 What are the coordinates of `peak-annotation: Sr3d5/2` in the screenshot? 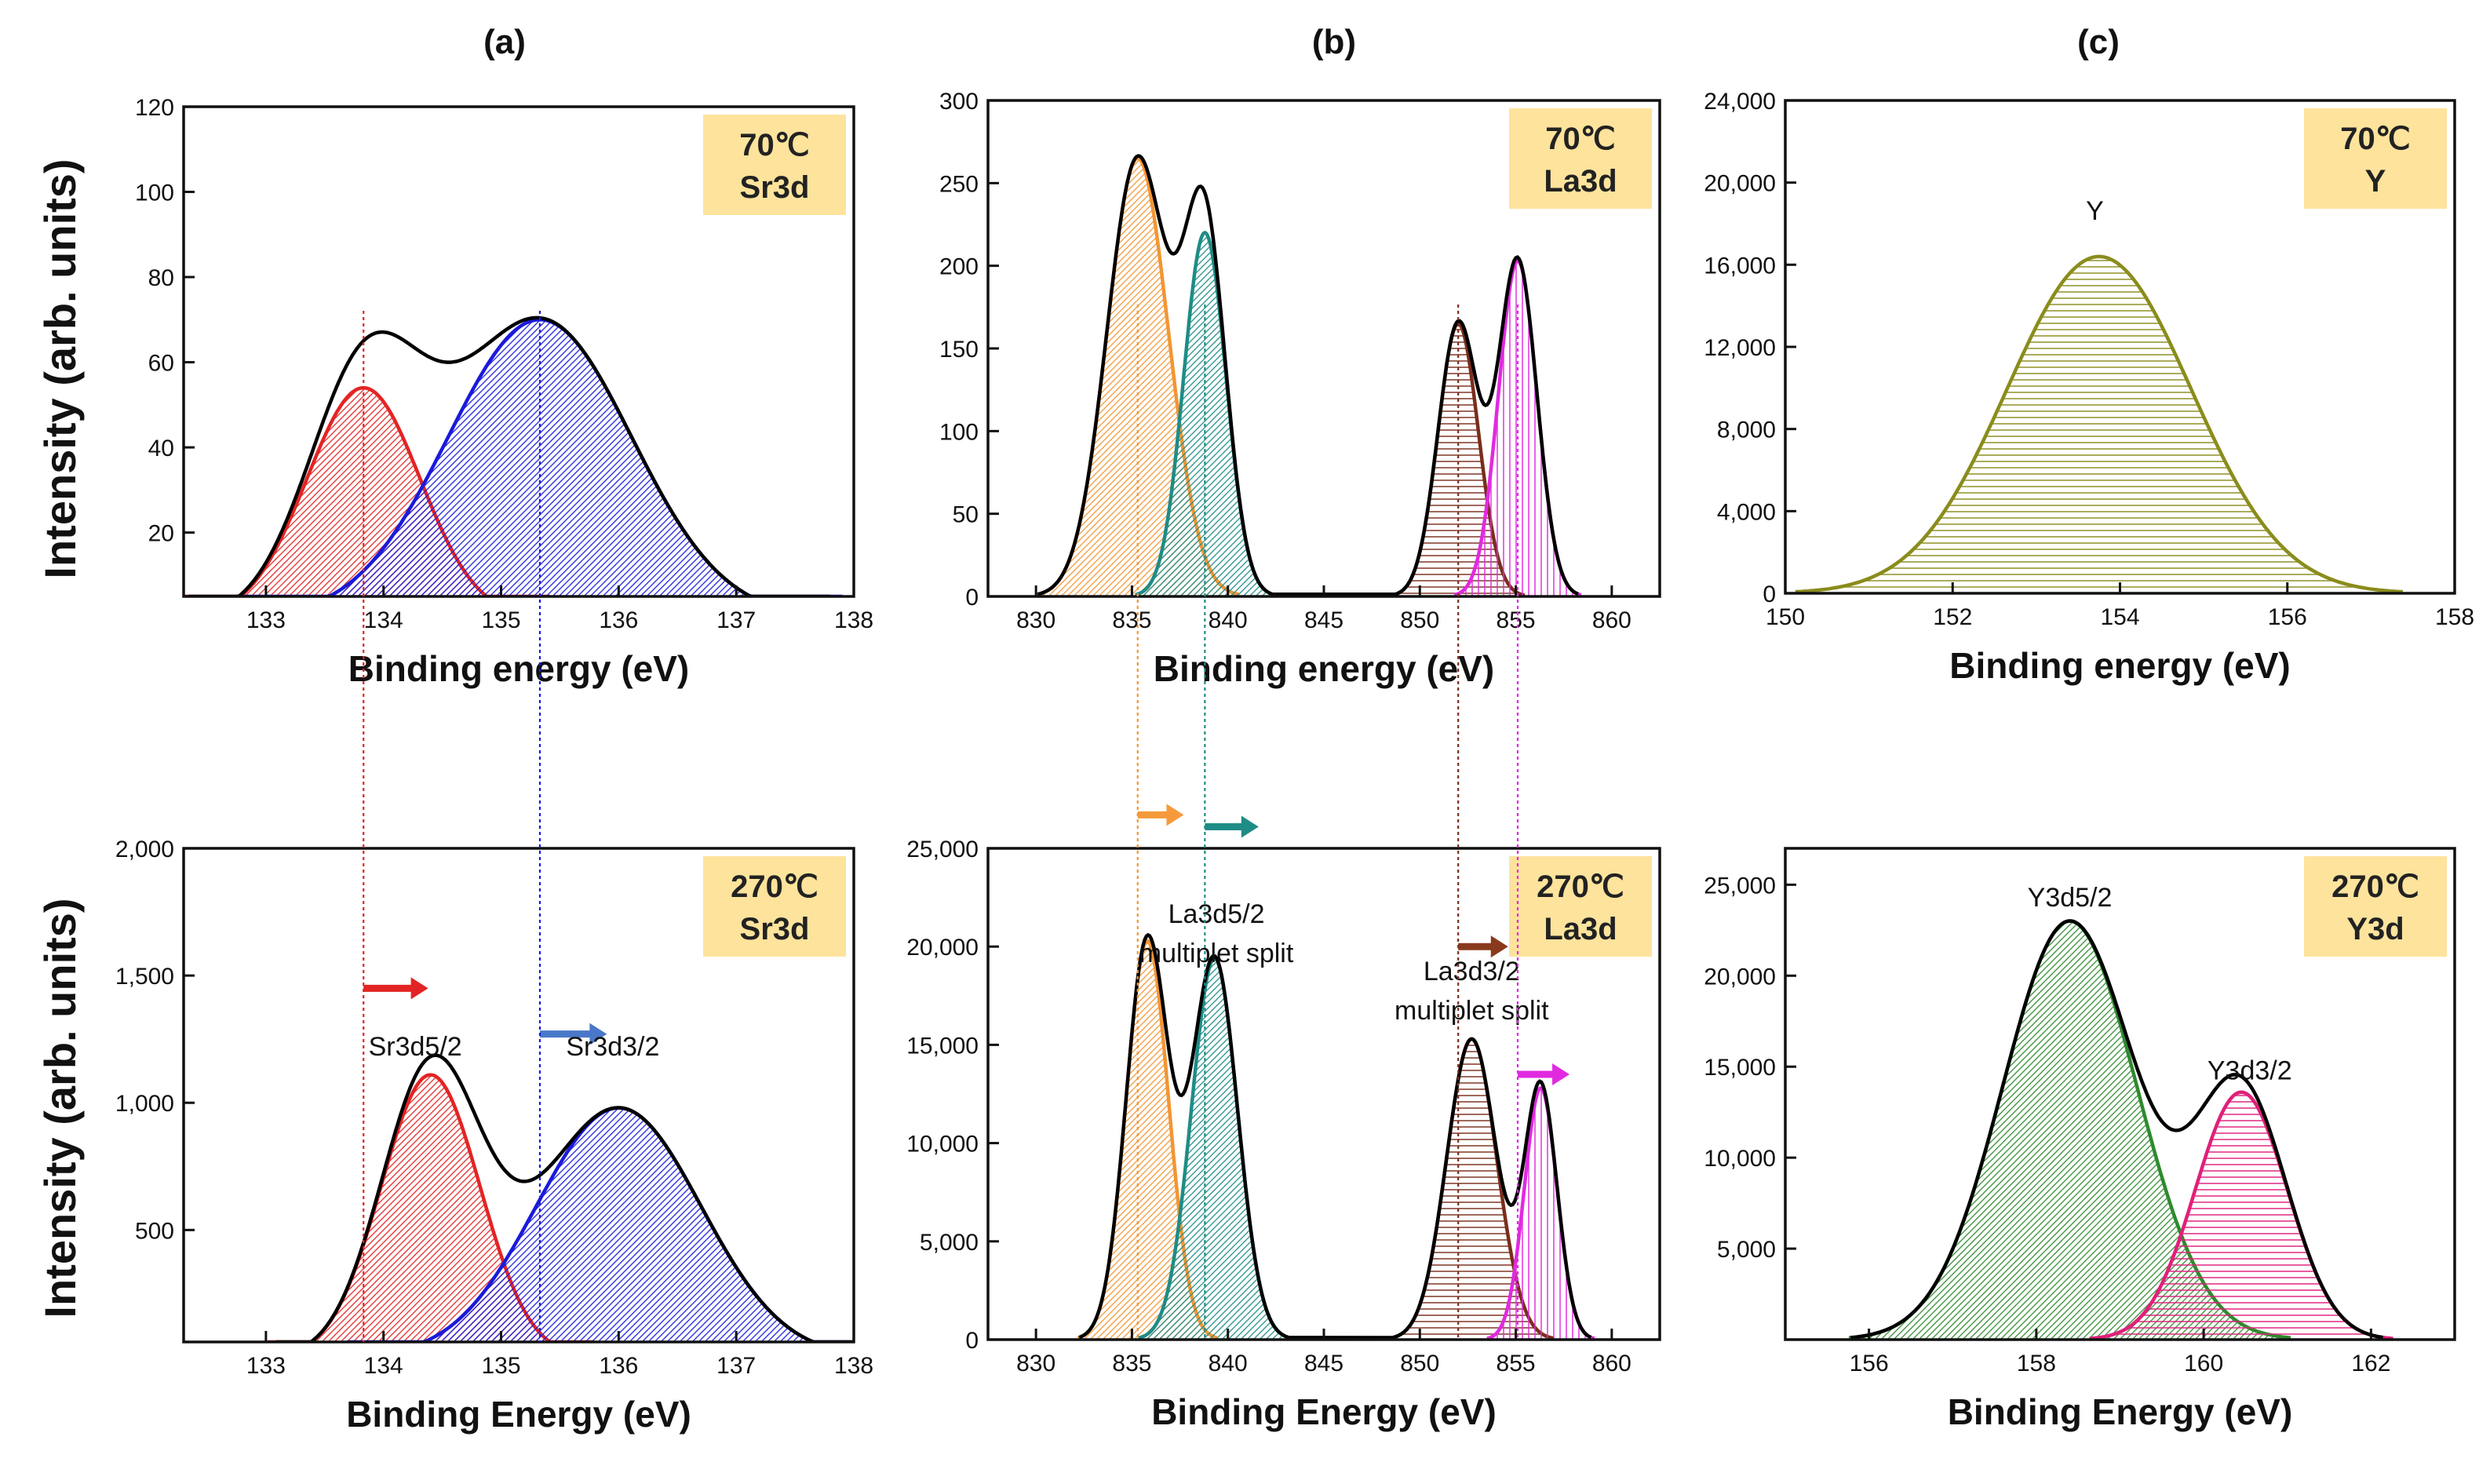 It's located at (415, 1047).